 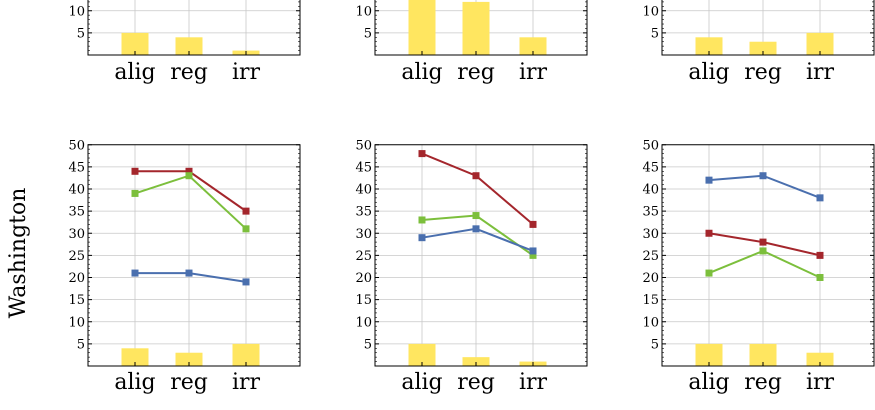 I want to click on chart-panel-3: 5 10 alig reg irr, so click(x=758, y=42).